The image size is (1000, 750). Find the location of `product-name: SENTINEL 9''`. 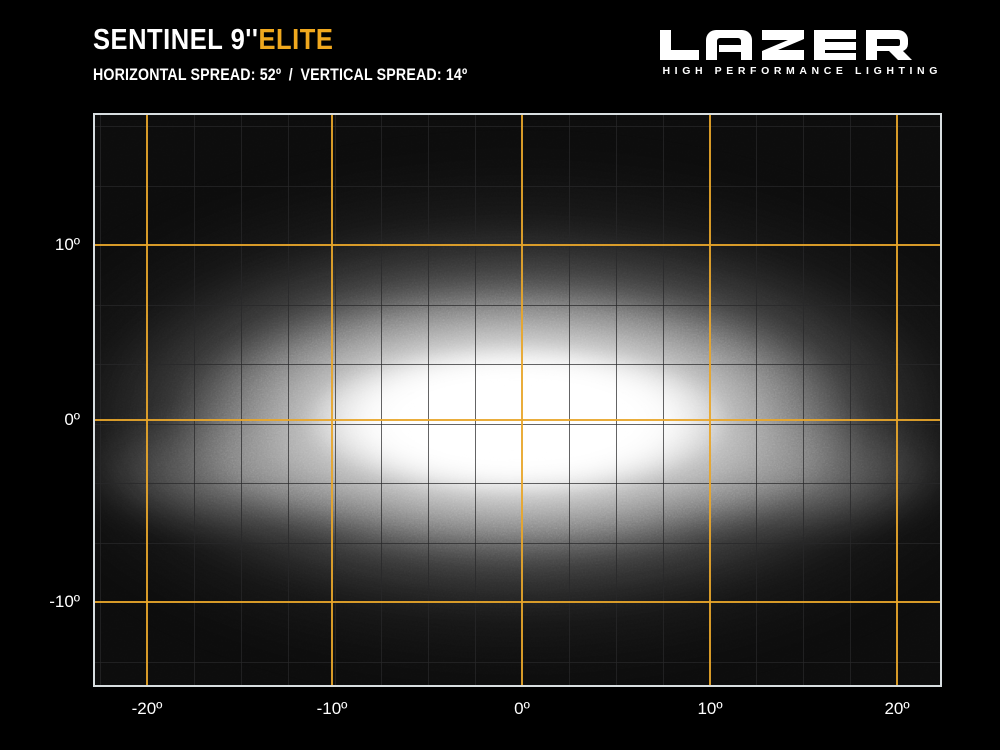

product-name: SENTINEL 9'' is located at coordinates (176, 40).